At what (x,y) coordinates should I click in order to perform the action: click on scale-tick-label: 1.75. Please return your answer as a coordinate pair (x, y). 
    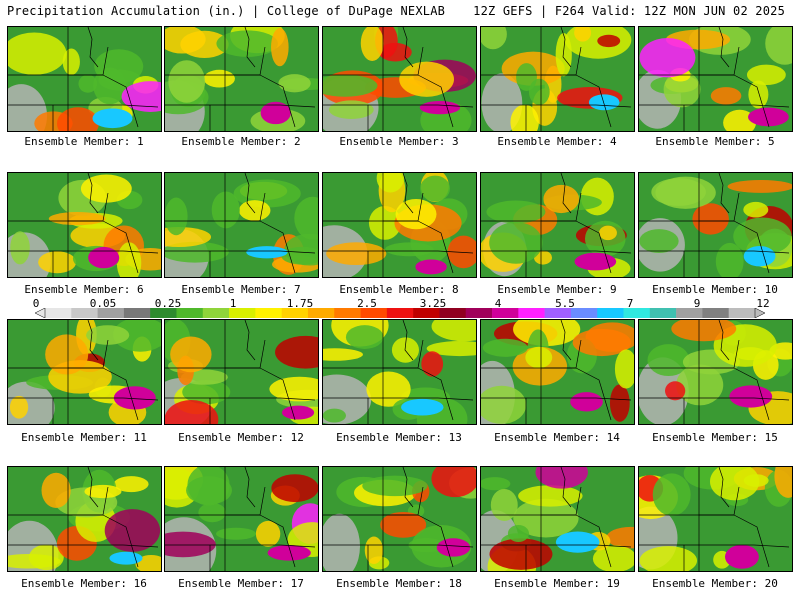
    Looking at the image, I should click on (300, 303).